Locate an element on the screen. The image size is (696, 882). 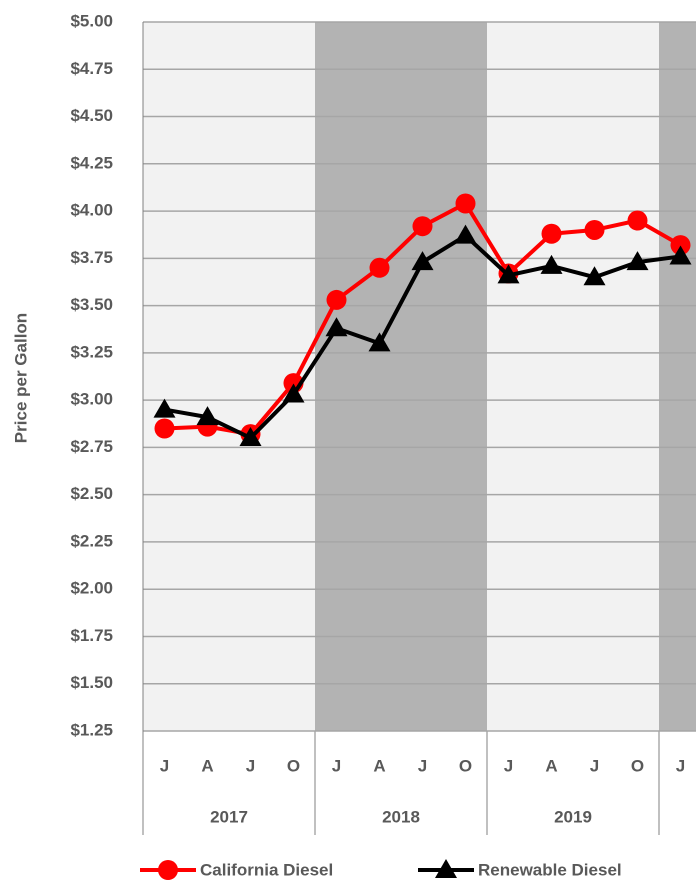
y-tick-label: $2.25 is located at coordinates (91, 540).